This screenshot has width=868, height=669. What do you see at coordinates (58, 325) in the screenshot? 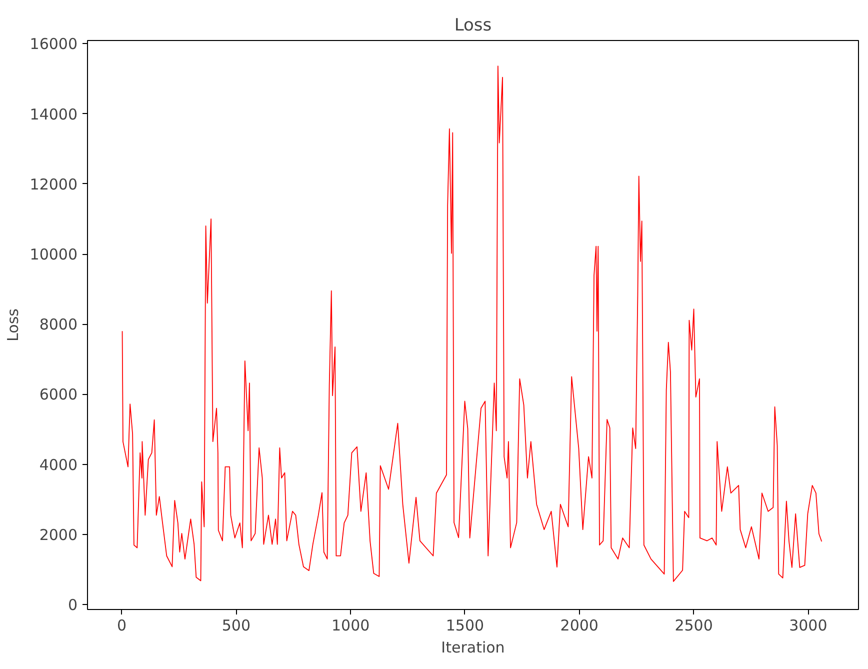
I see `y-tick-label: 8000` at bounding box center [58, 325].